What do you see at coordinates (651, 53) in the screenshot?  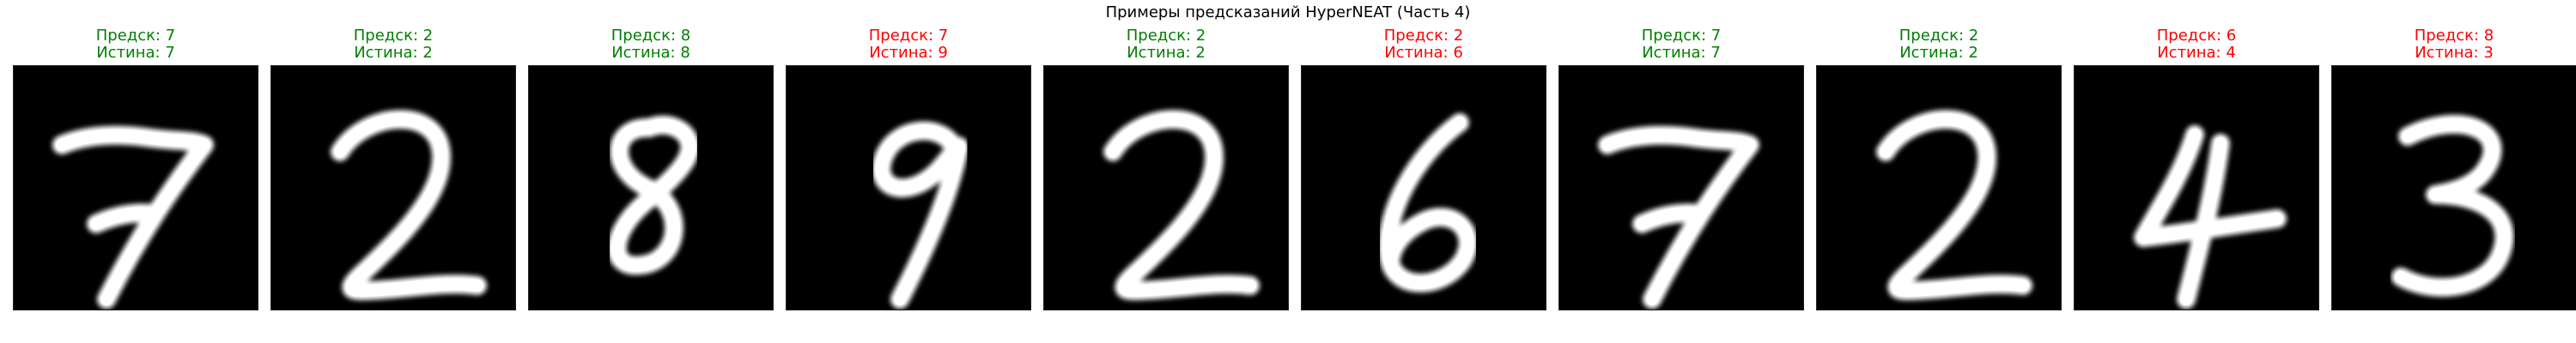 I see `truth-label: Истина: 8` at bounding box center [651, 53].